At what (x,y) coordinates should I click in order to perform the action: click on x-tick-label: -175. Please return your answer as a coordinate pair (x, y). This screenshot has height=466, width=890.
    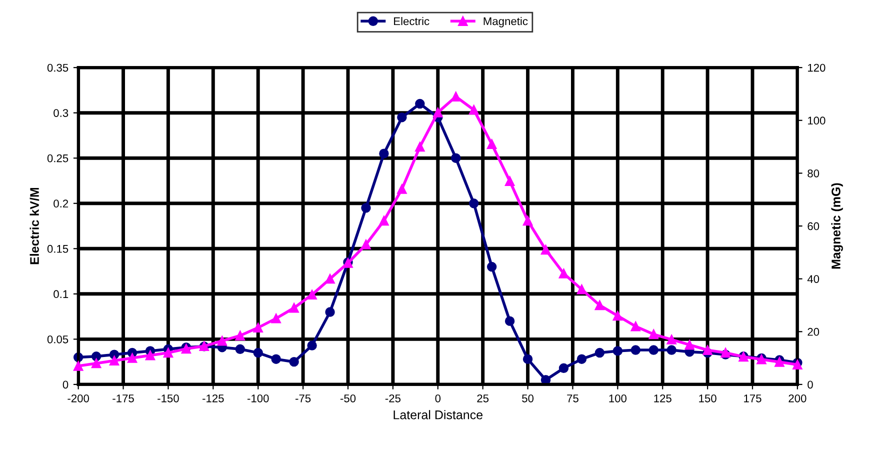
    Looking at the image, I should click on (123, 398).